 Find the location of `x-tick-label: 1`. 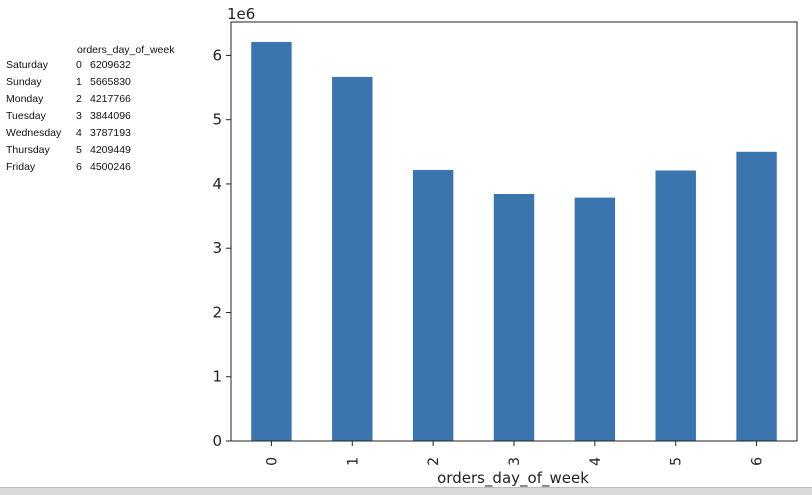

x-tick-label: 1 is located at coordinates (353, 461).